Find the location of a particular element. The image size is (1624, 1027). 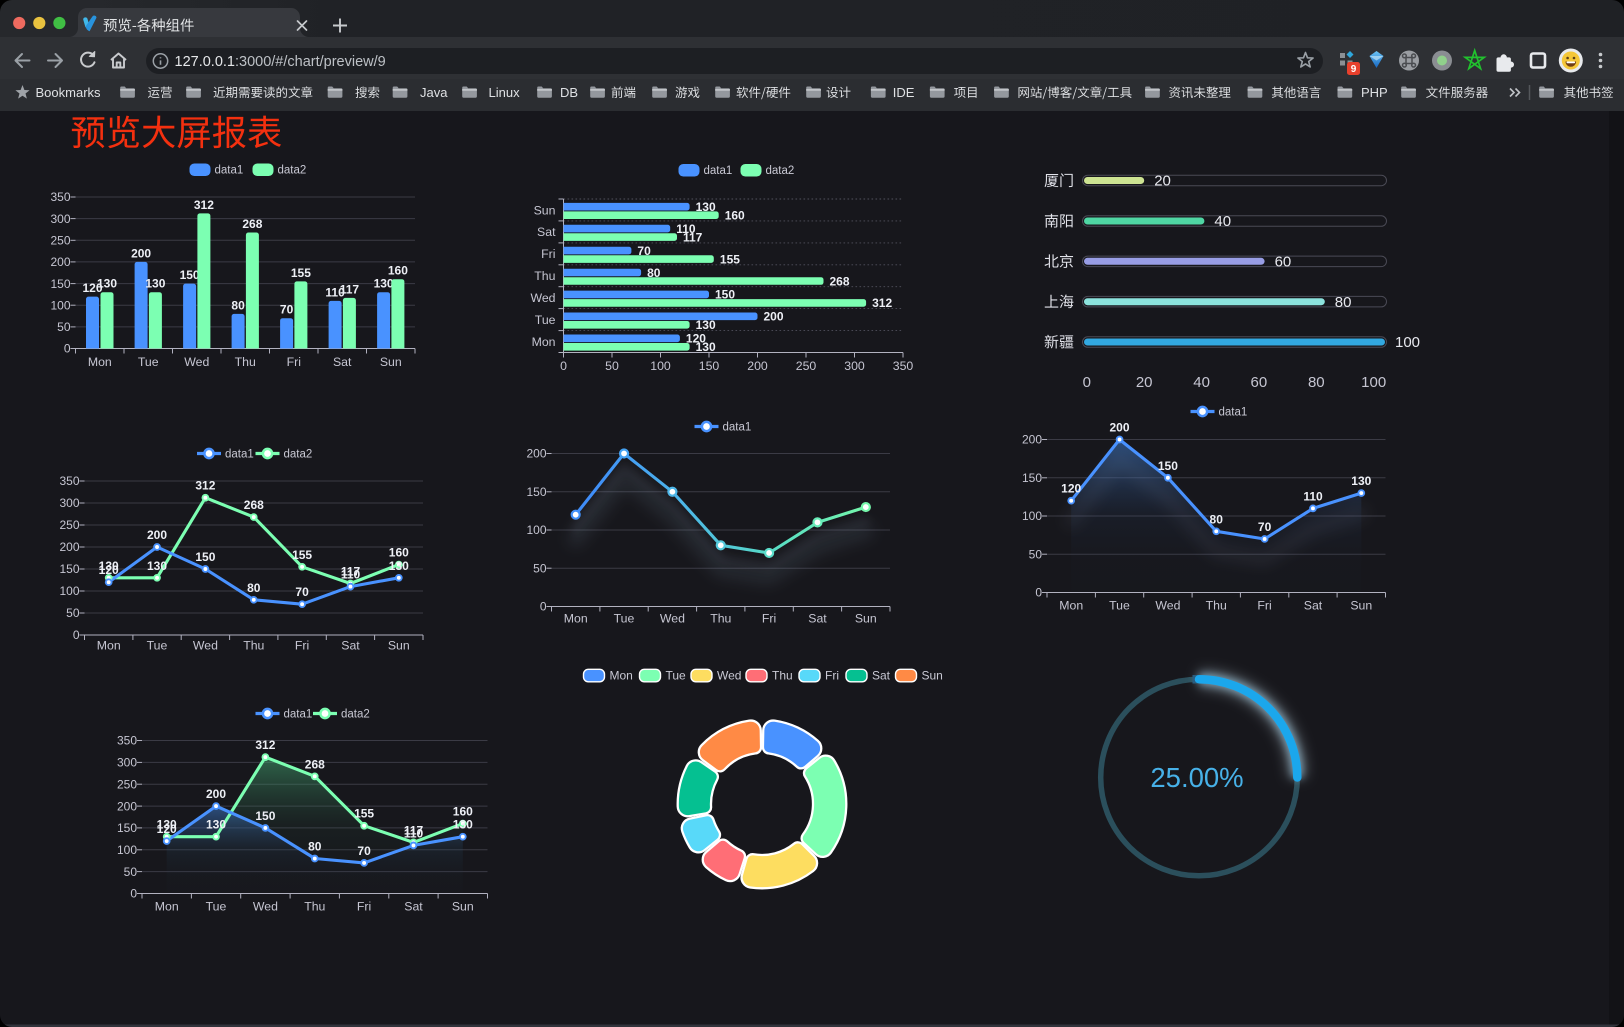

svg-text: DB is located at coordinates (569, 92).